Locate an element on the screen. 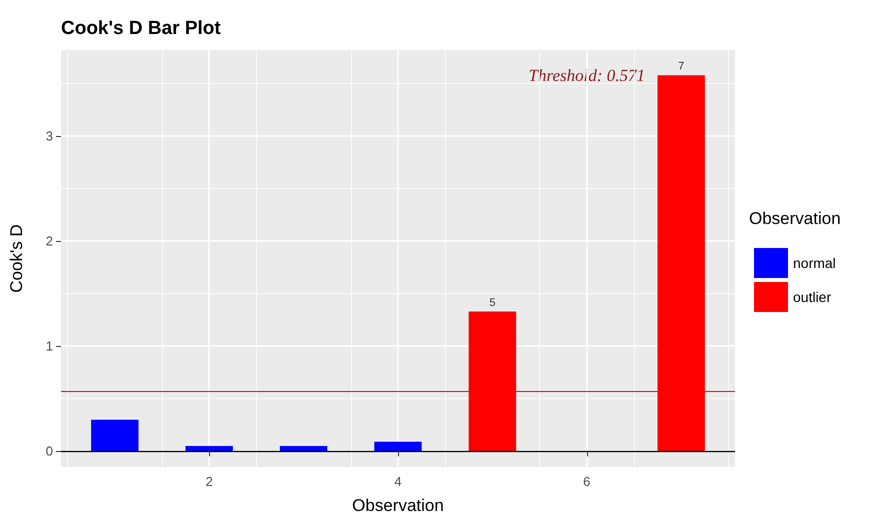 The width and height of the screenshot is (891, 522). legend-label: normal is located at coordinates (814, 263).